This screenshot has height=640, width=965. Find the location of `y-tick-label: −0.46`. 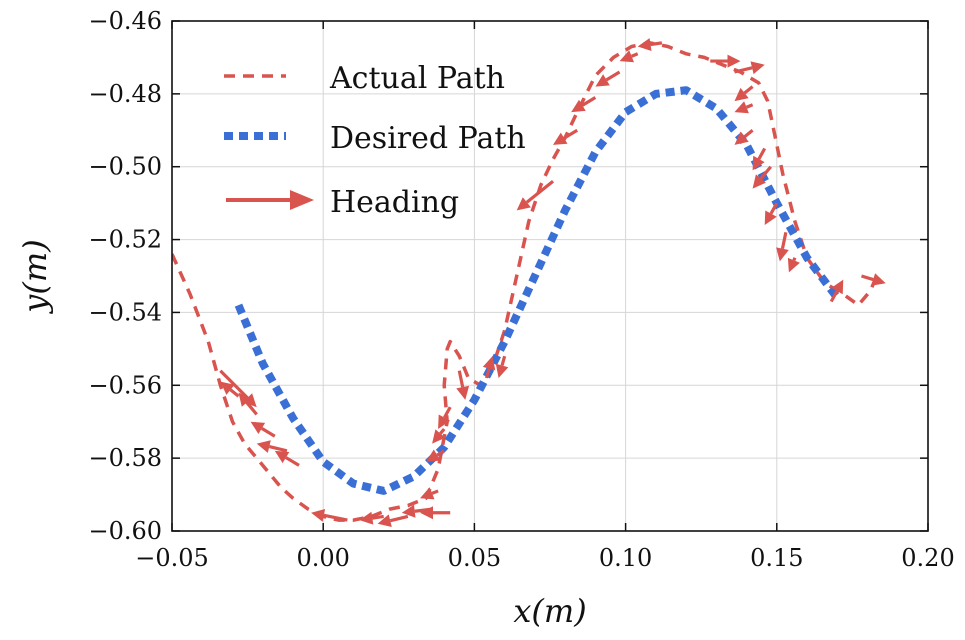

y-tick-label: −0.46 is located at coordinates (125, 21).